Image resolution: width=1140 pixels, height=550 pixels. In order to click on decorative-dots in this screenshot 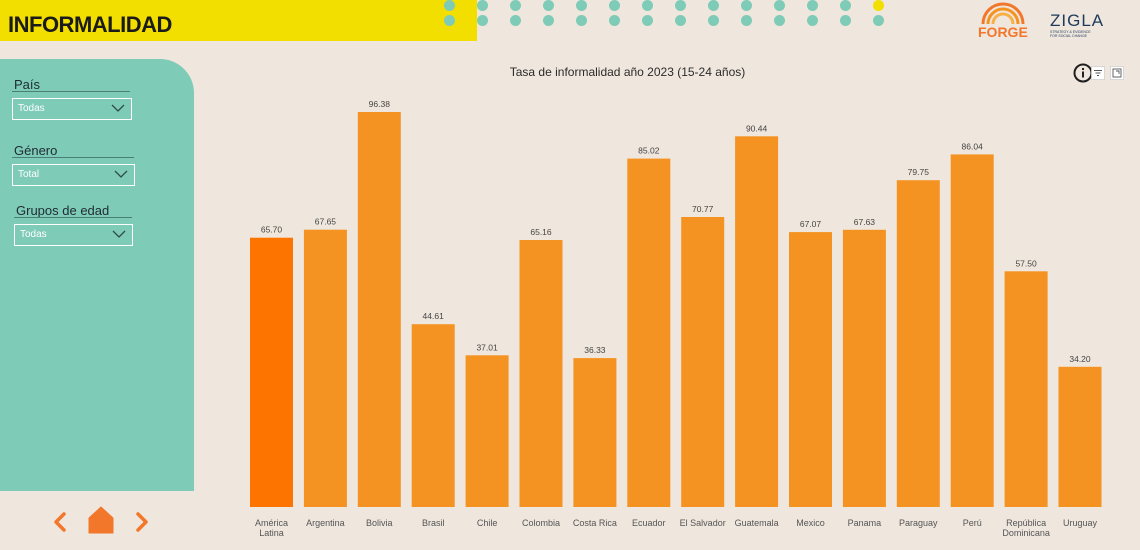, I will do `click(678, 15)`.